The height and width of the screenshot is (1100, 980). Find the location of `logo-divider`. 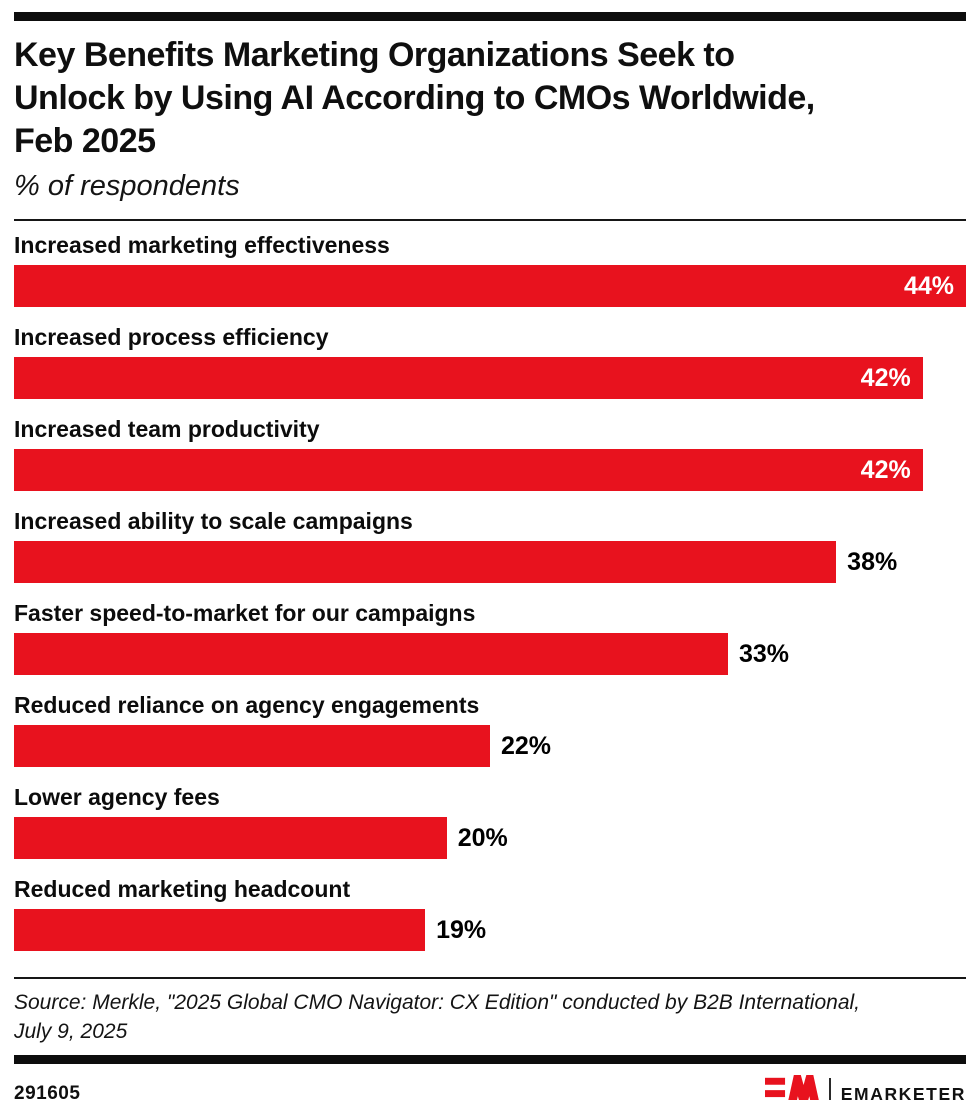

logo-divider is located at coordinates (829, 1088).